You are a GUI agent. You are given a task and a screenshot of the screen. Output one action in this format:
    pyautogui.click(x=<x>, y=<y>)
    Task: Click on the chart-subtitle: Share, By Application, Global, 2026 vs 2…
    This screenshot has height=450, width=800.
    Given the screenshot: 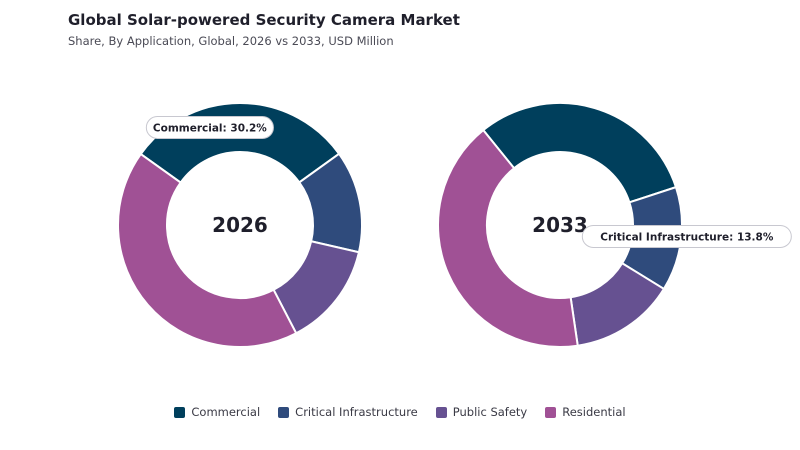 What is the action you would take?
    pyautogui.click(x=231, y=41)
    